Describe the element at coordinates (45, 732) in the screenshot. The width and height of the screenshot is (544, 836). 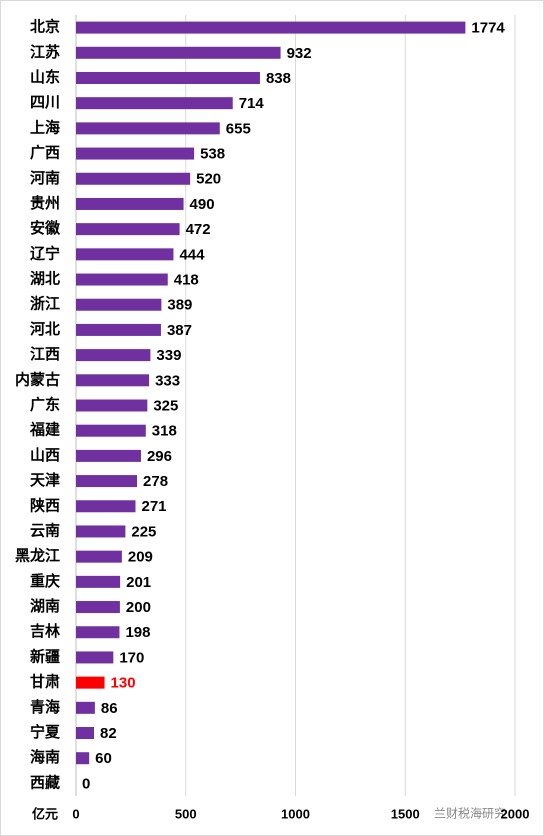
I see `y-tick-label: 宁夏` at that location.